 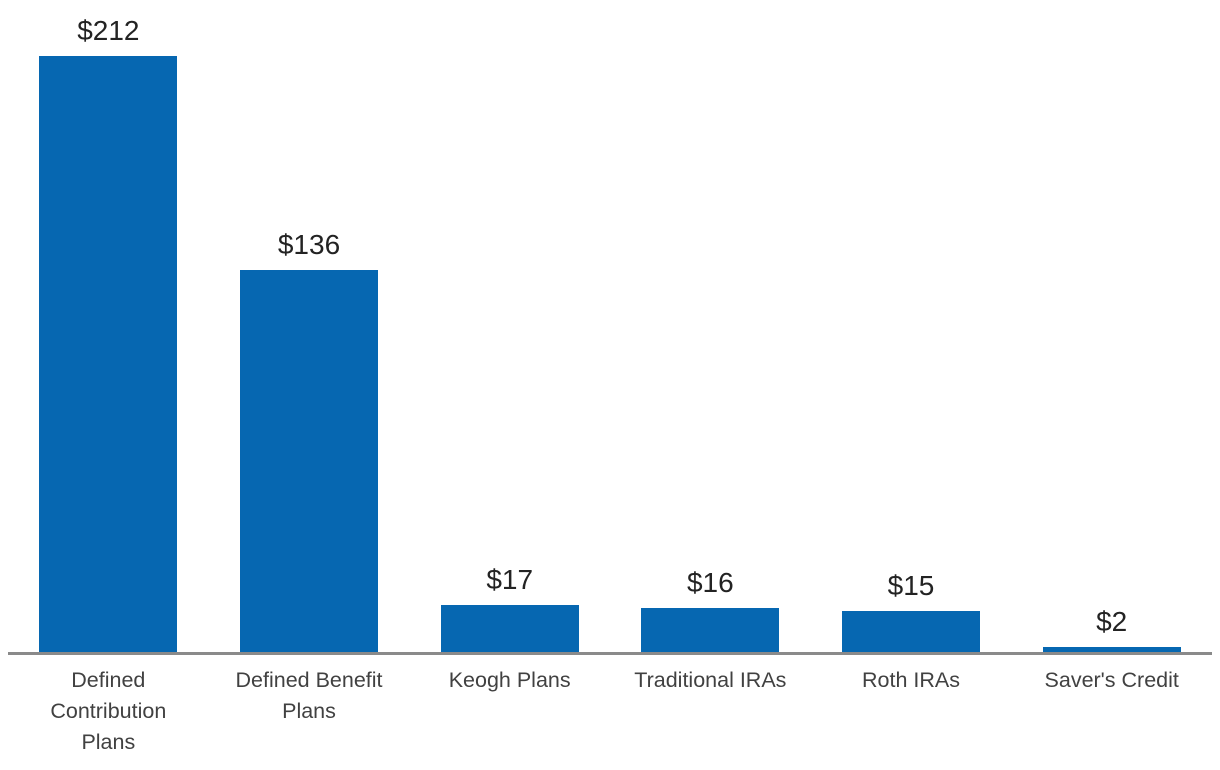 What do you see at coordinates (1112, 622) in the screenshot?
I see `bar-value-label: $2` at bounding box center [1112, 622].